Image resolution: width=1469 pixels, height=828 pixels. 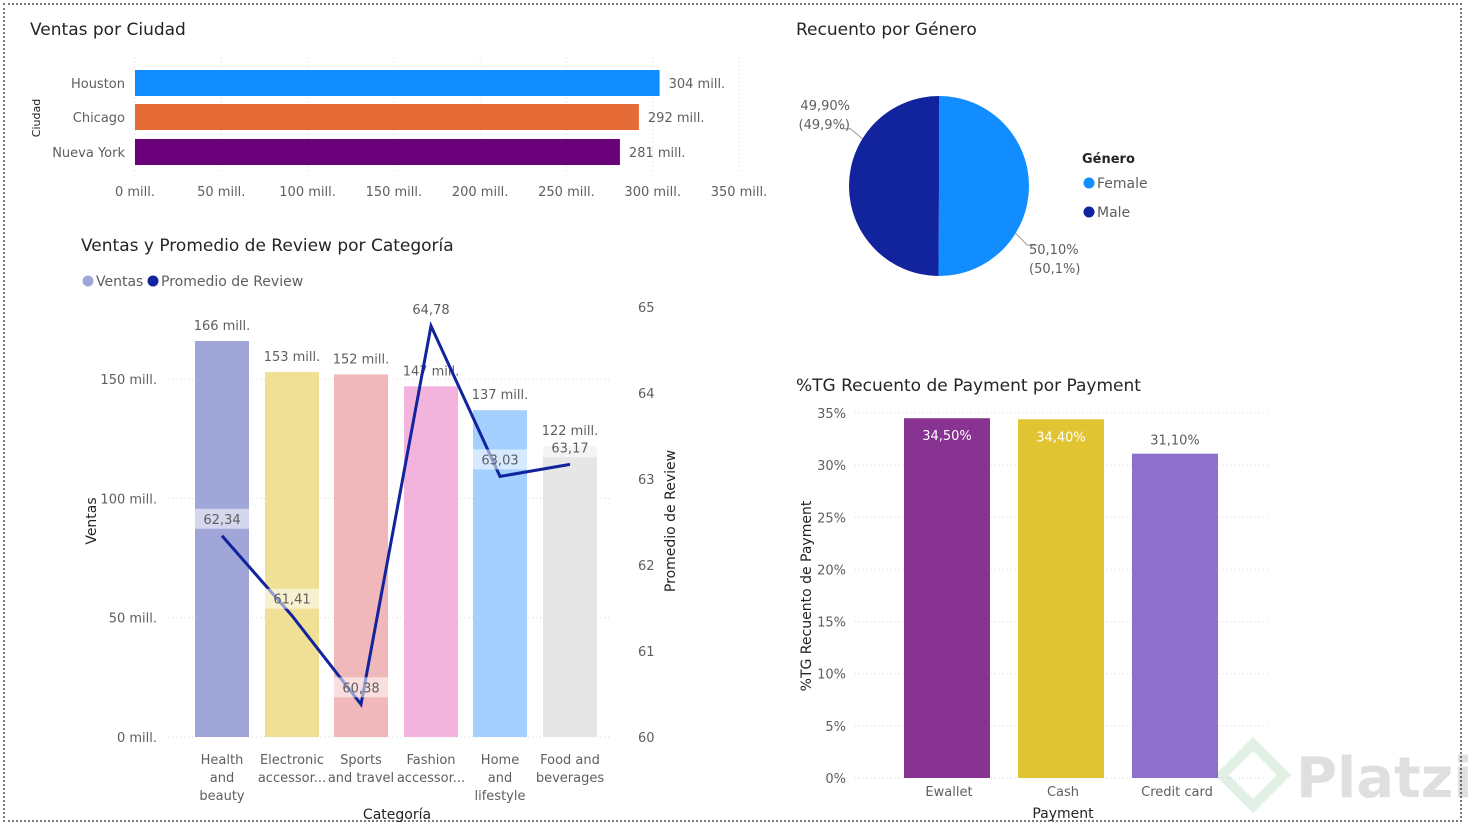 What do you see at coordinates (807, 595) in the screenshot?
I see `payment-y-axis-title: %TG Recuento de Payment` at bounding box center [807, 595].